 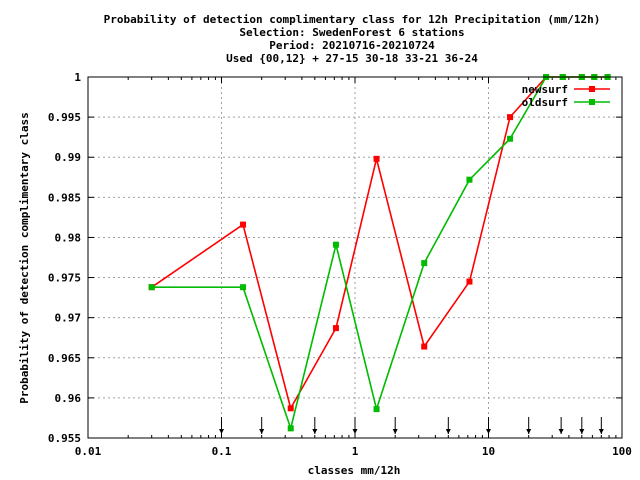 What do you see at coordinates (68, 398) in the screenshot?
I see `y-tick-label: 0.96` at bounding box center [68, 398].